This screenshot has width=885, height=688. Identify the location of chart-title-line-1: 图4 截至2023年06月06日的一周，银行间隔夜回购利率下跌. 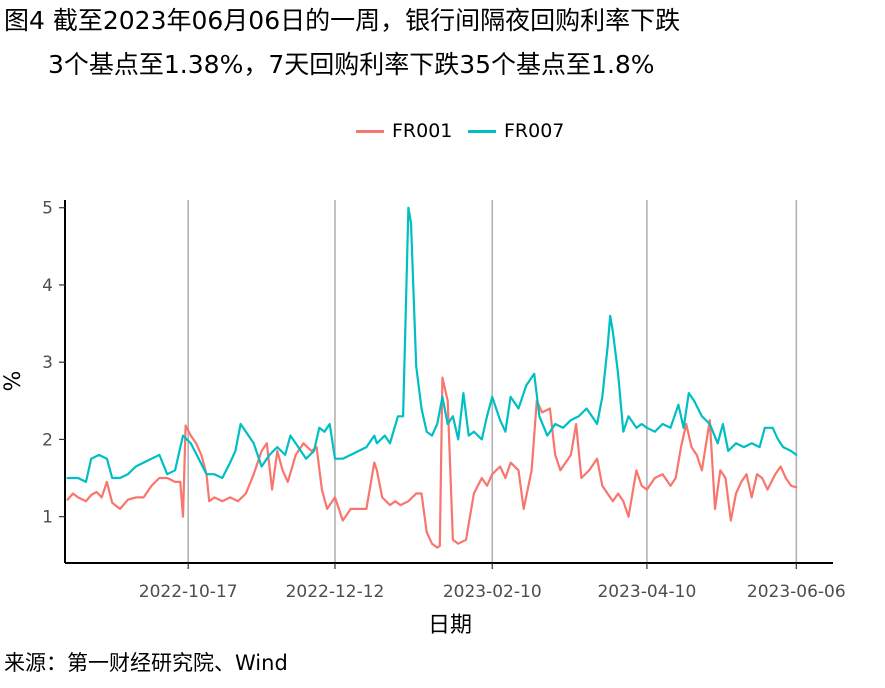
(342, 20).